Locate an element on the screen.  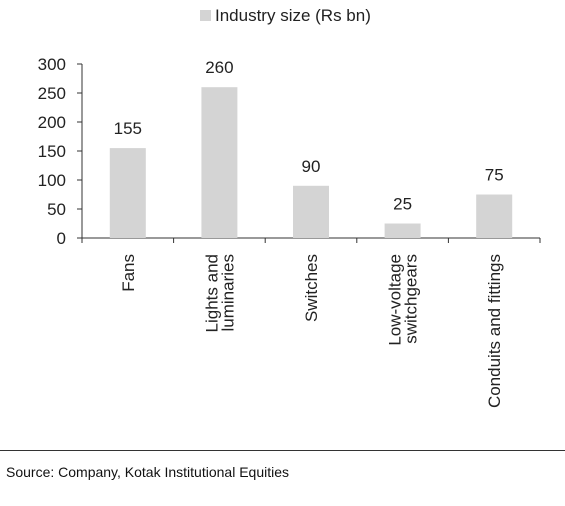
y-tick-label: 300 is located at coordinates (52, 64).